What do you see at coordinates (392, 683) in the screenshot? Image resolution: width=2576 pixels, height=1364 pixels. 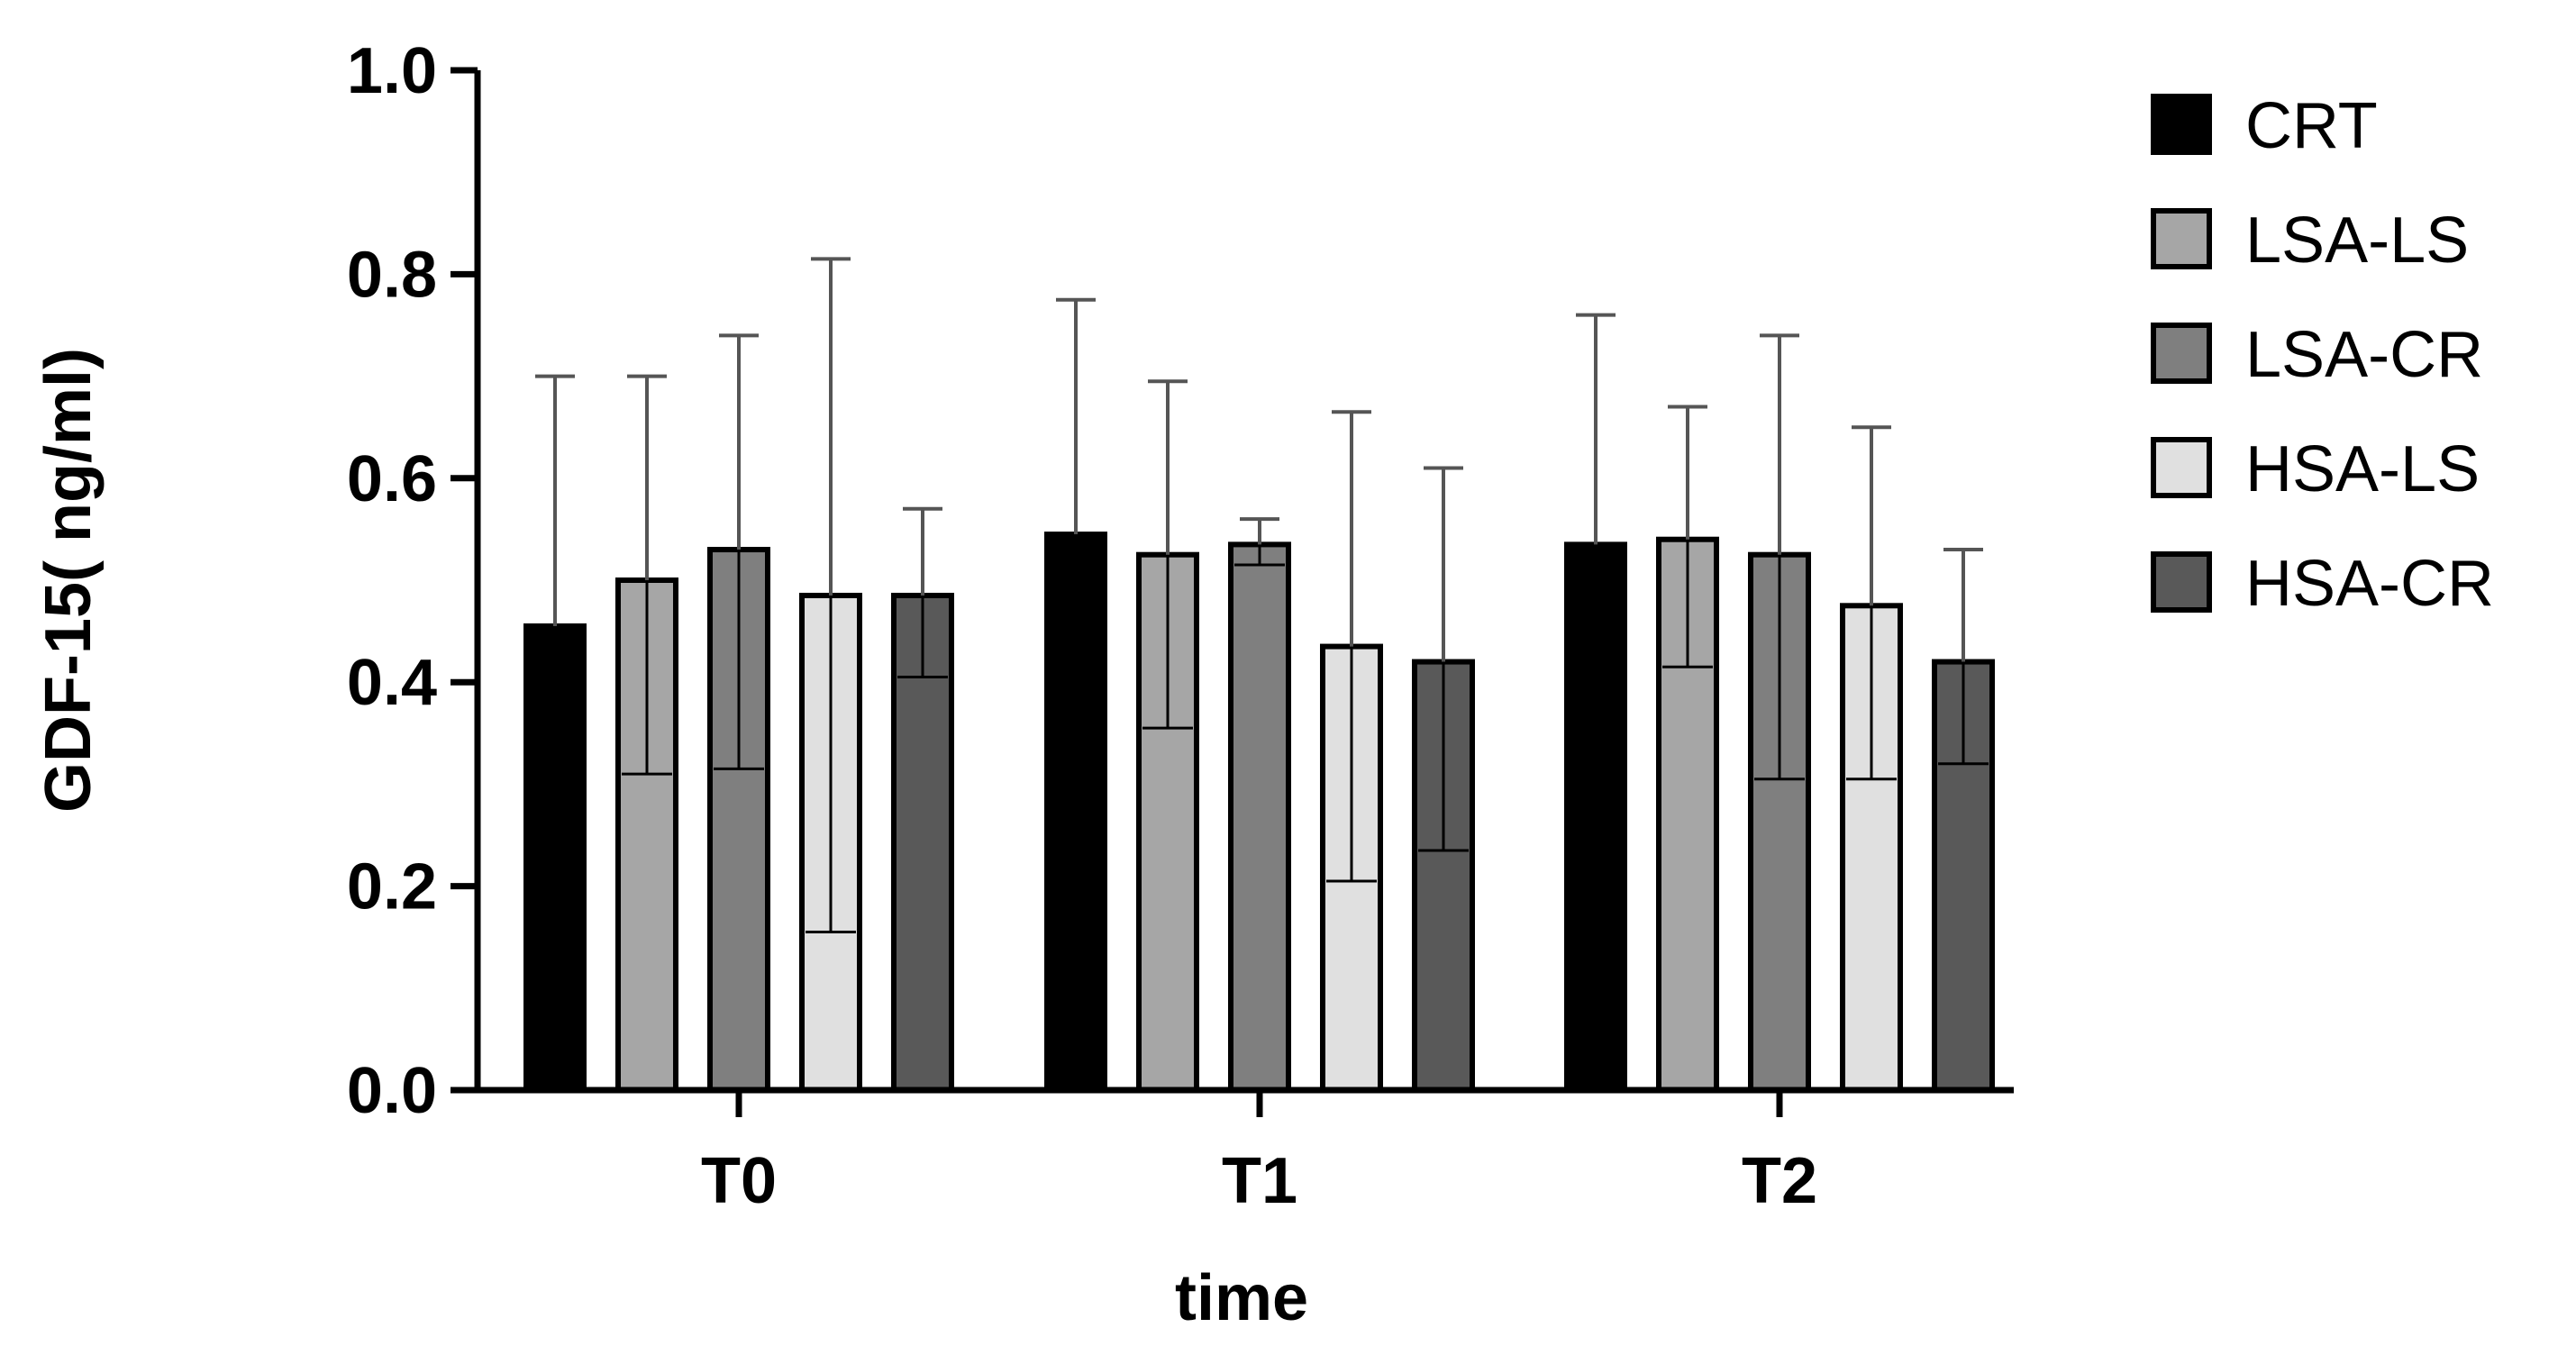 I see `y-tick-label: 0.4` at bounding box center [392, 683].